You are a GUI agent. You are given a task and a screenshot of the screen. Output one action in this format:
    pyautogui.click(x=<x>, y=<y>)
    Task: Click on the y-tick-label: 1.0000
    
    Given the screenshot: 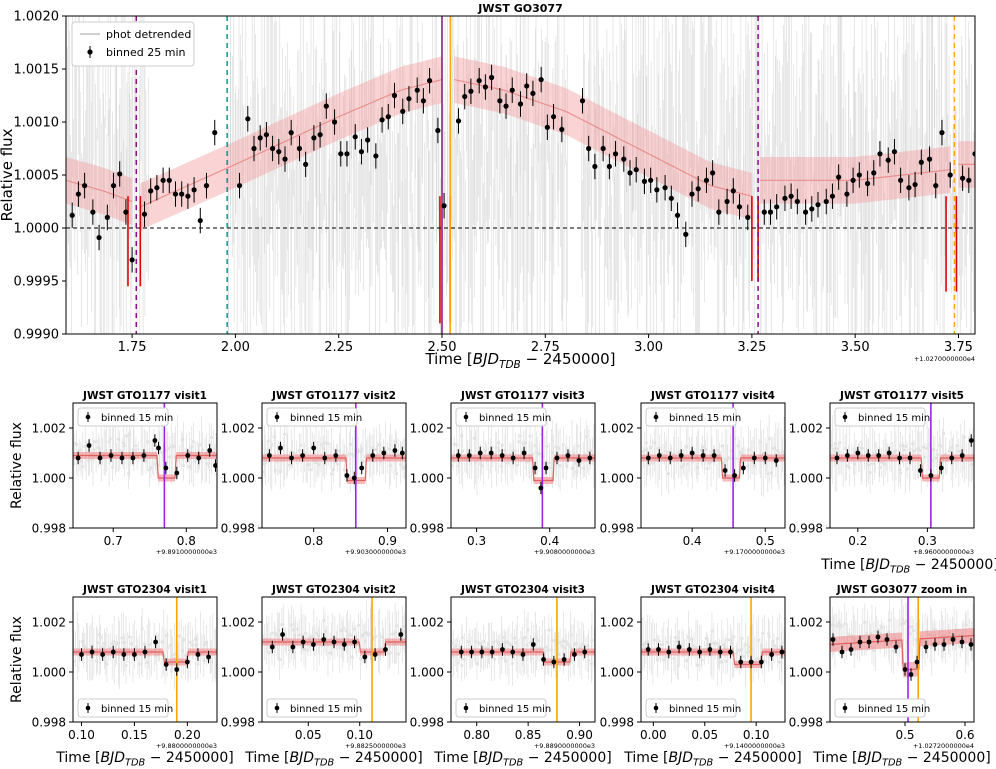 What is the action you would take?
    pyautogui.click(x=37, y=229)
    